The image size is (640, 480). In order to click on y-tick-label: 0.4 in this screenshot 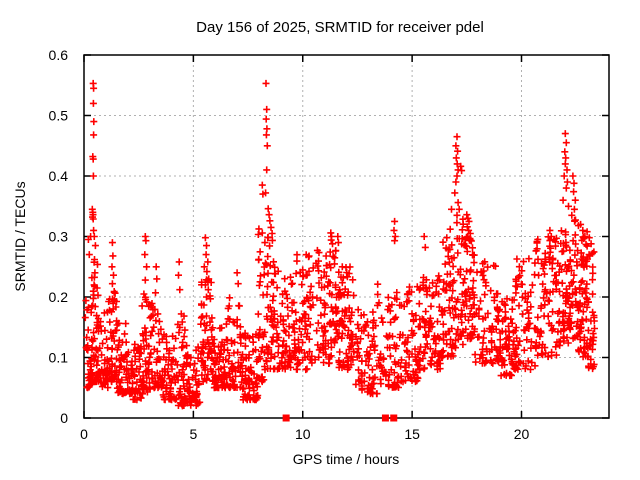, I will do `click(59, 176)`.